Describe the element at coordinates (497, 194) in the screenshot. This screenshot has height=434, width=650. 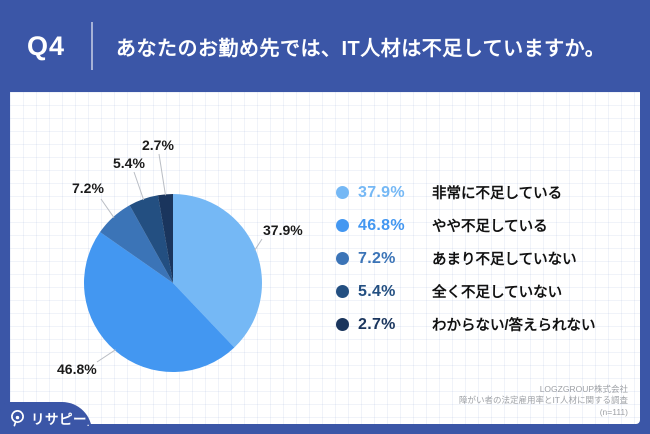
I see `legend-label: 非常に不足している` at that location.